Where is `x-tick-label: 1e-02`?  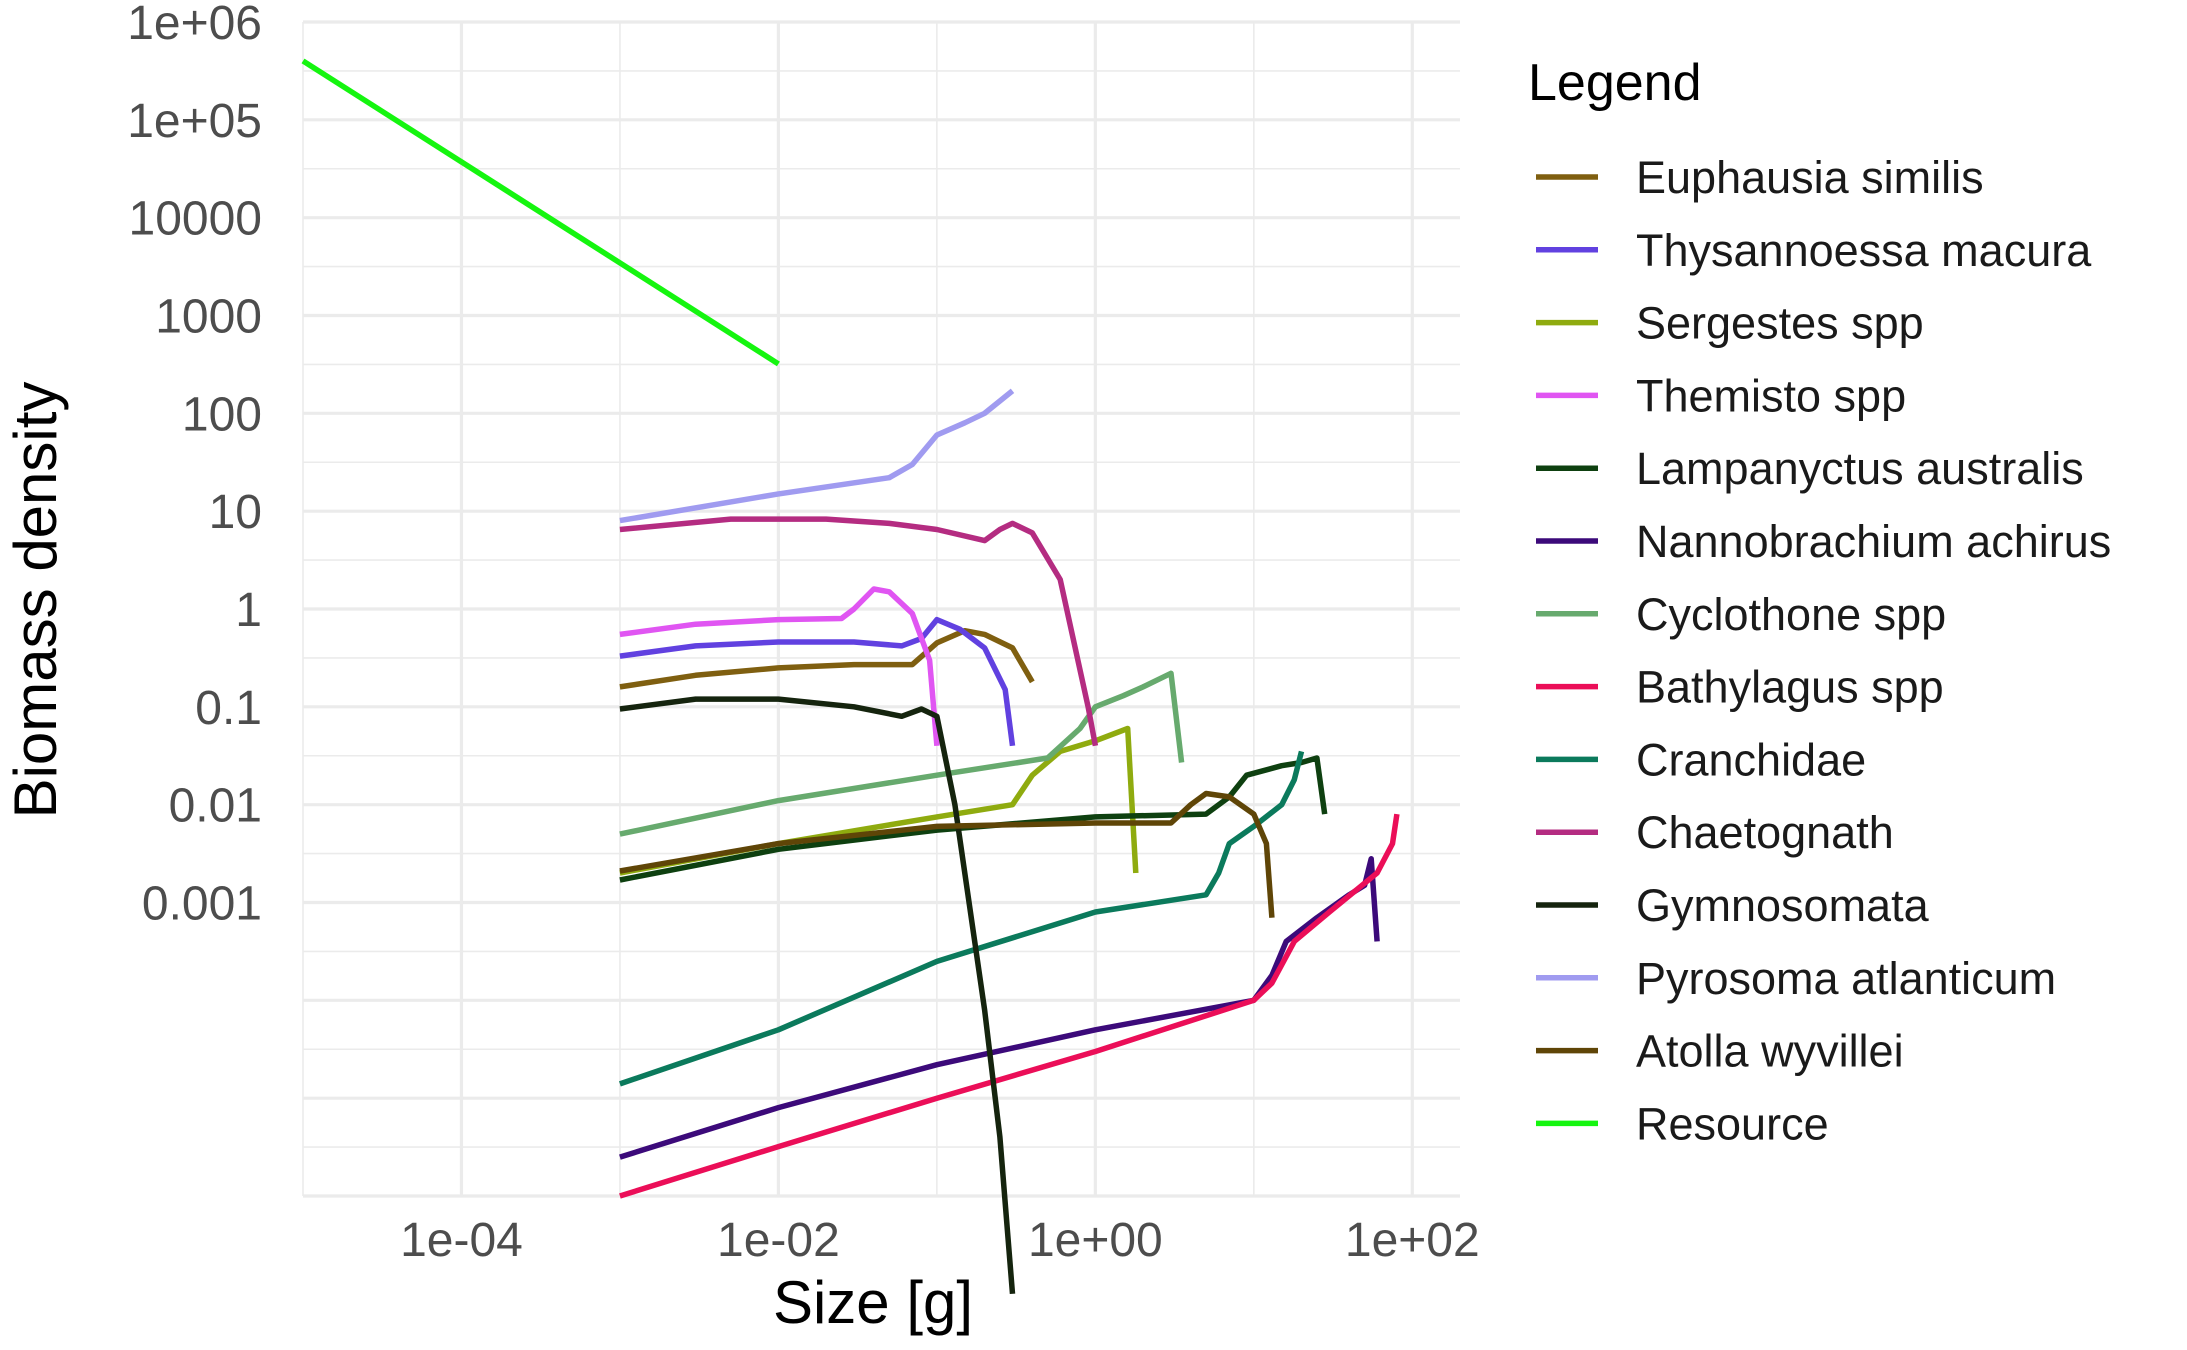 x-tick-label: 1e-02 is located at coordinates (778, 1240).